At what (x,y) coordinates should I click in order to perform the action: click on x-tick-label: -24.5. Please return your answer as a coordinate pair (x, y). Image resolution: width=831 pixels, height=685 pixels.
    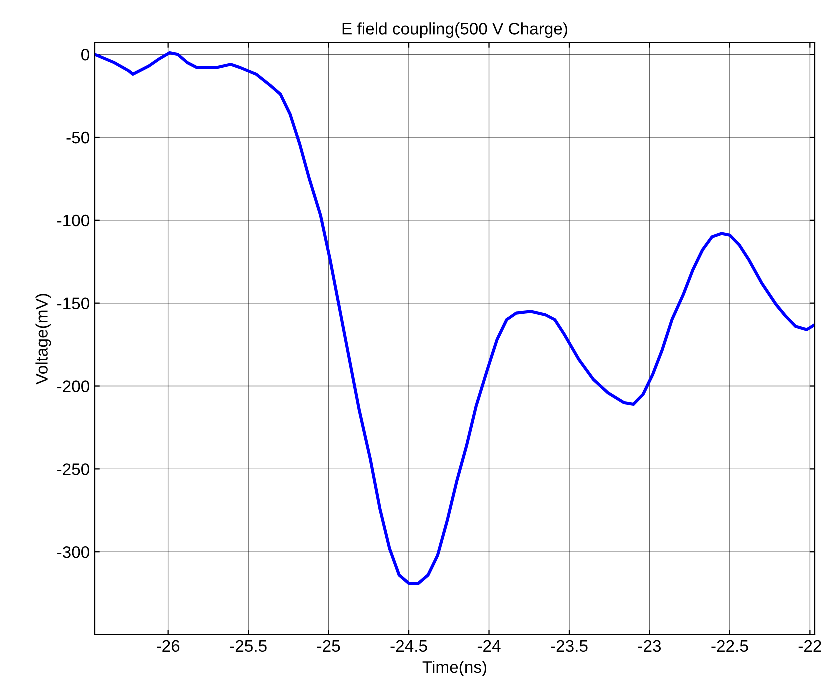
    Looking at the image, I should click on (409, 646).